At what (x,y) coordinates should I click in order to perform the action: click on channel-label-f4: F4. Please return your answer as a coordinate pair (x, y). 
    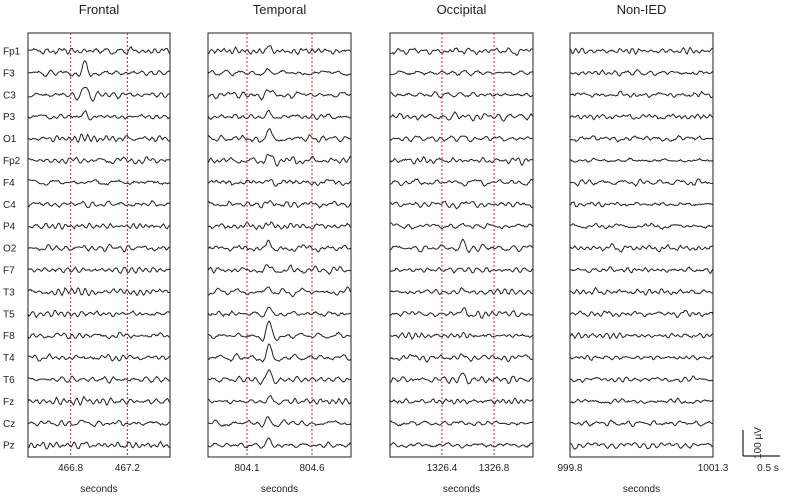
    Looking at the image, I should click on (9, 183).